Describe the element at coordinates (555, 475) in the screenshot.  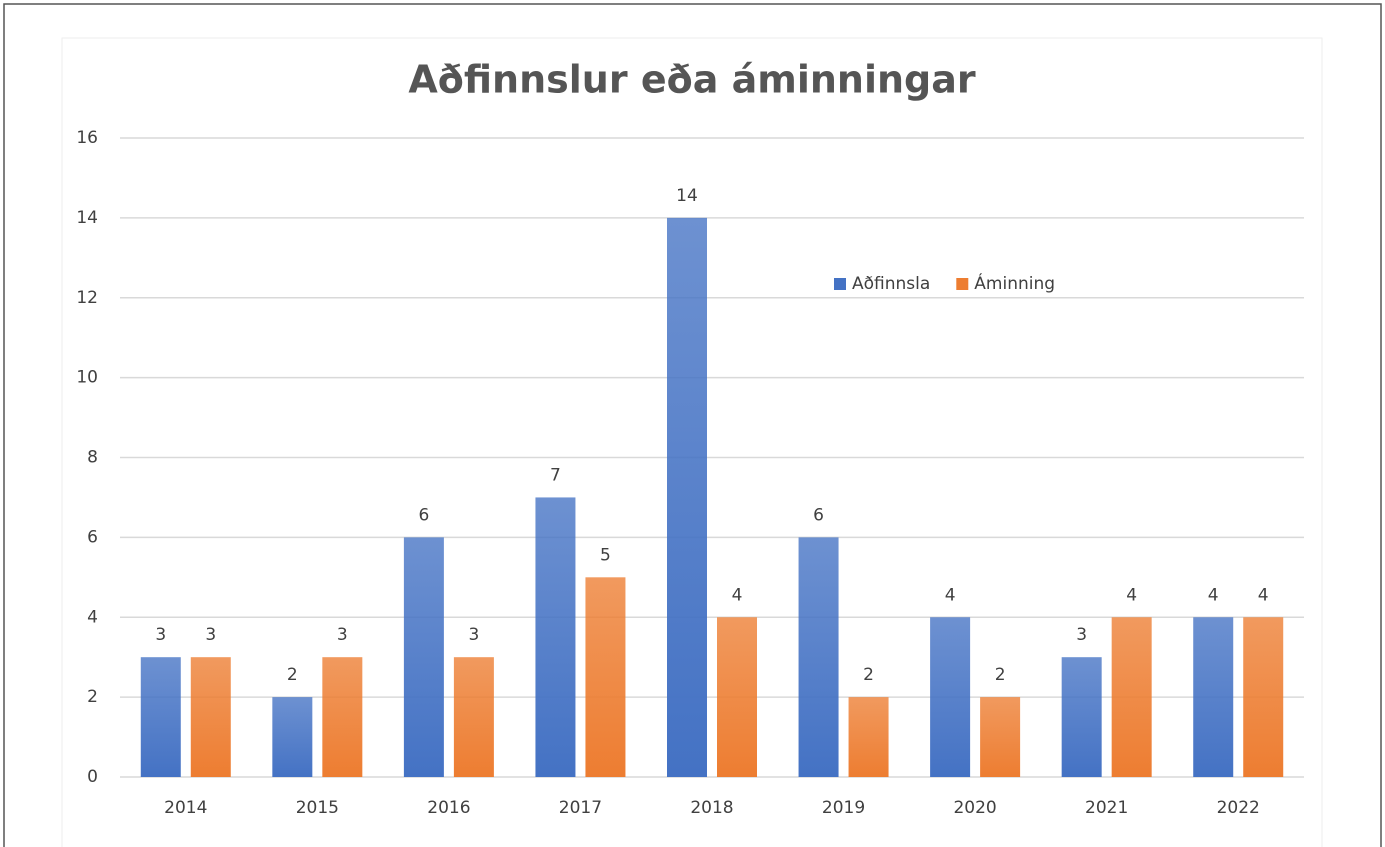
I see `data-label: 7` at that location.